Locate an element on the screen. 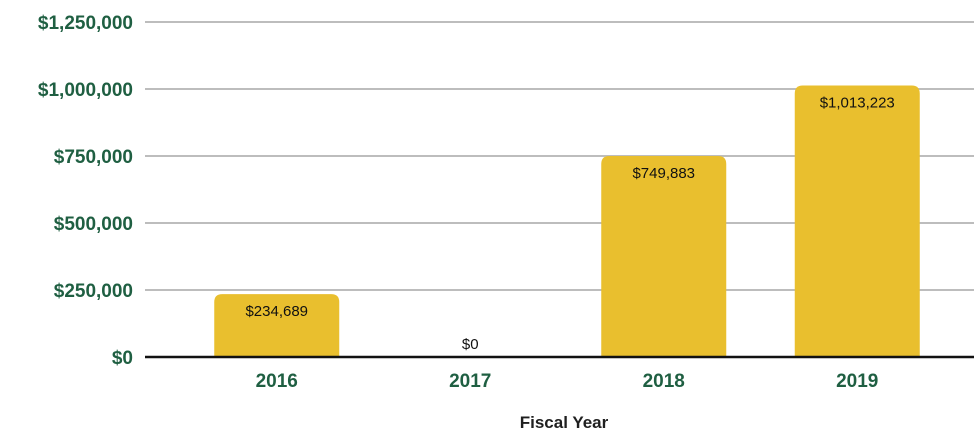 This screenshot has width=974, height=437. data-label: $749,883 is located at coordinates (663, 173).